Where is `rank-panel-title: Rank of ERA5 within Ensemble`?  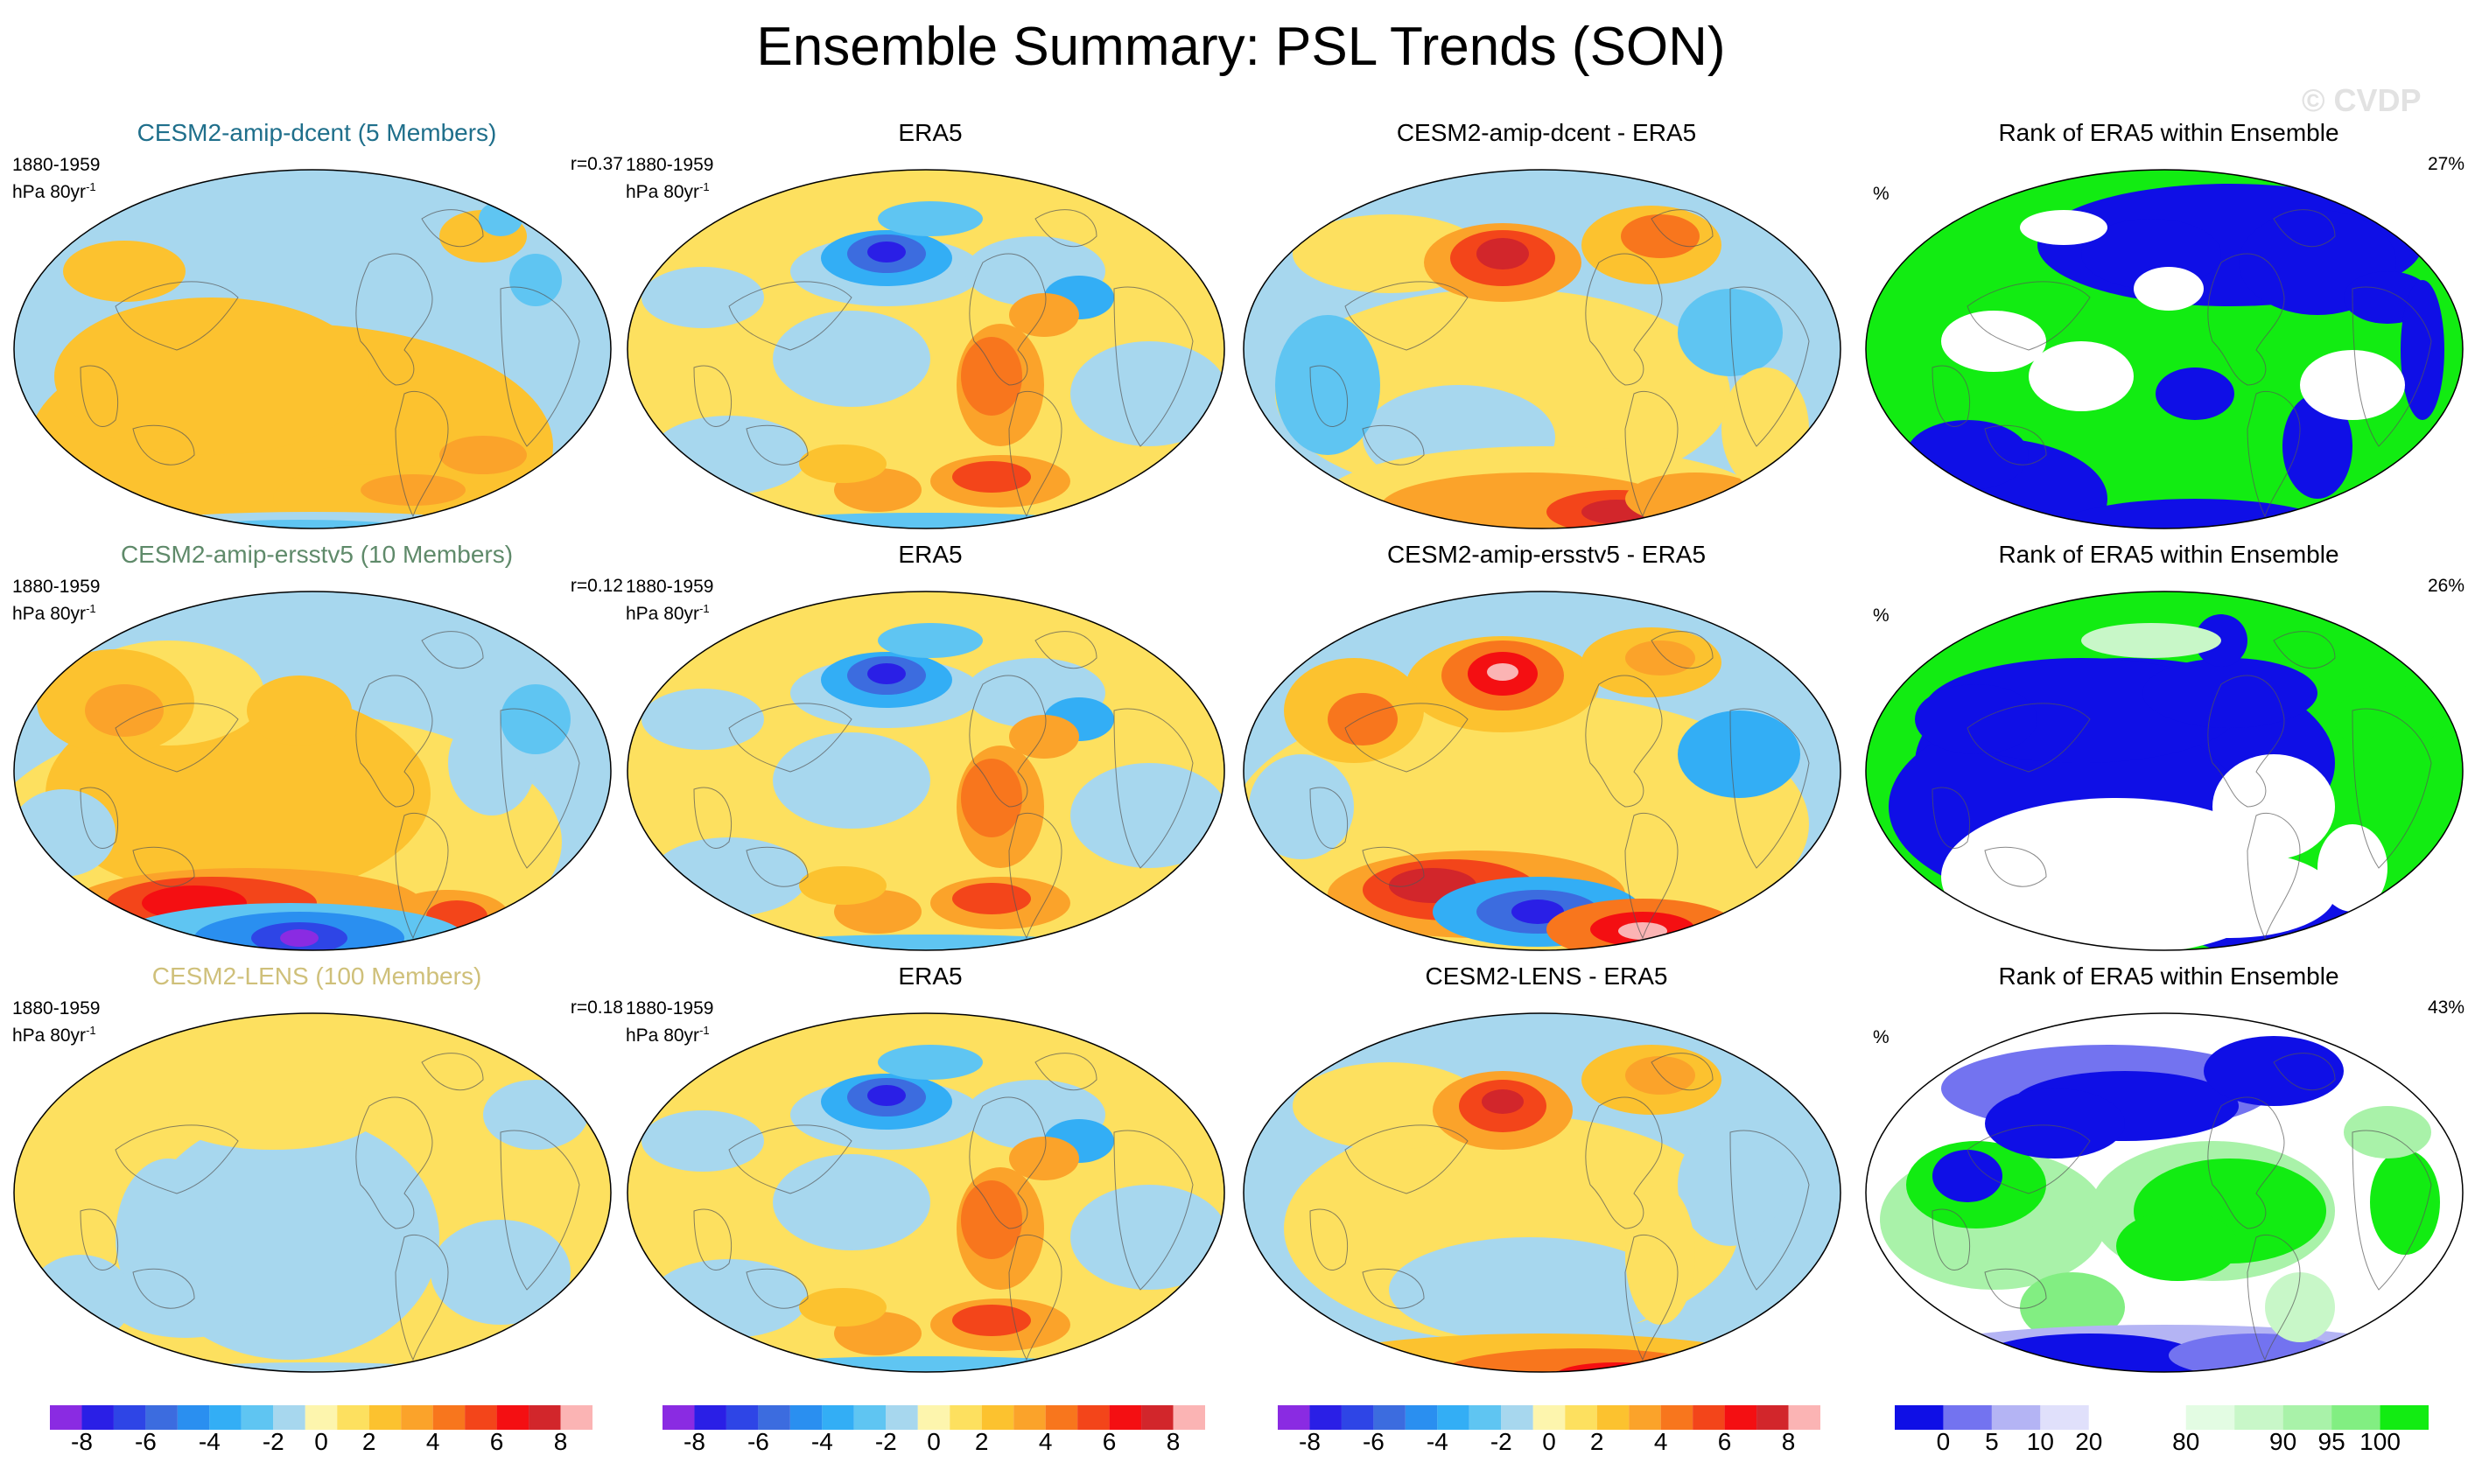 rank-panel-title: Rank of ERA5 within Ensemble is located at coordinates (2168, 554).